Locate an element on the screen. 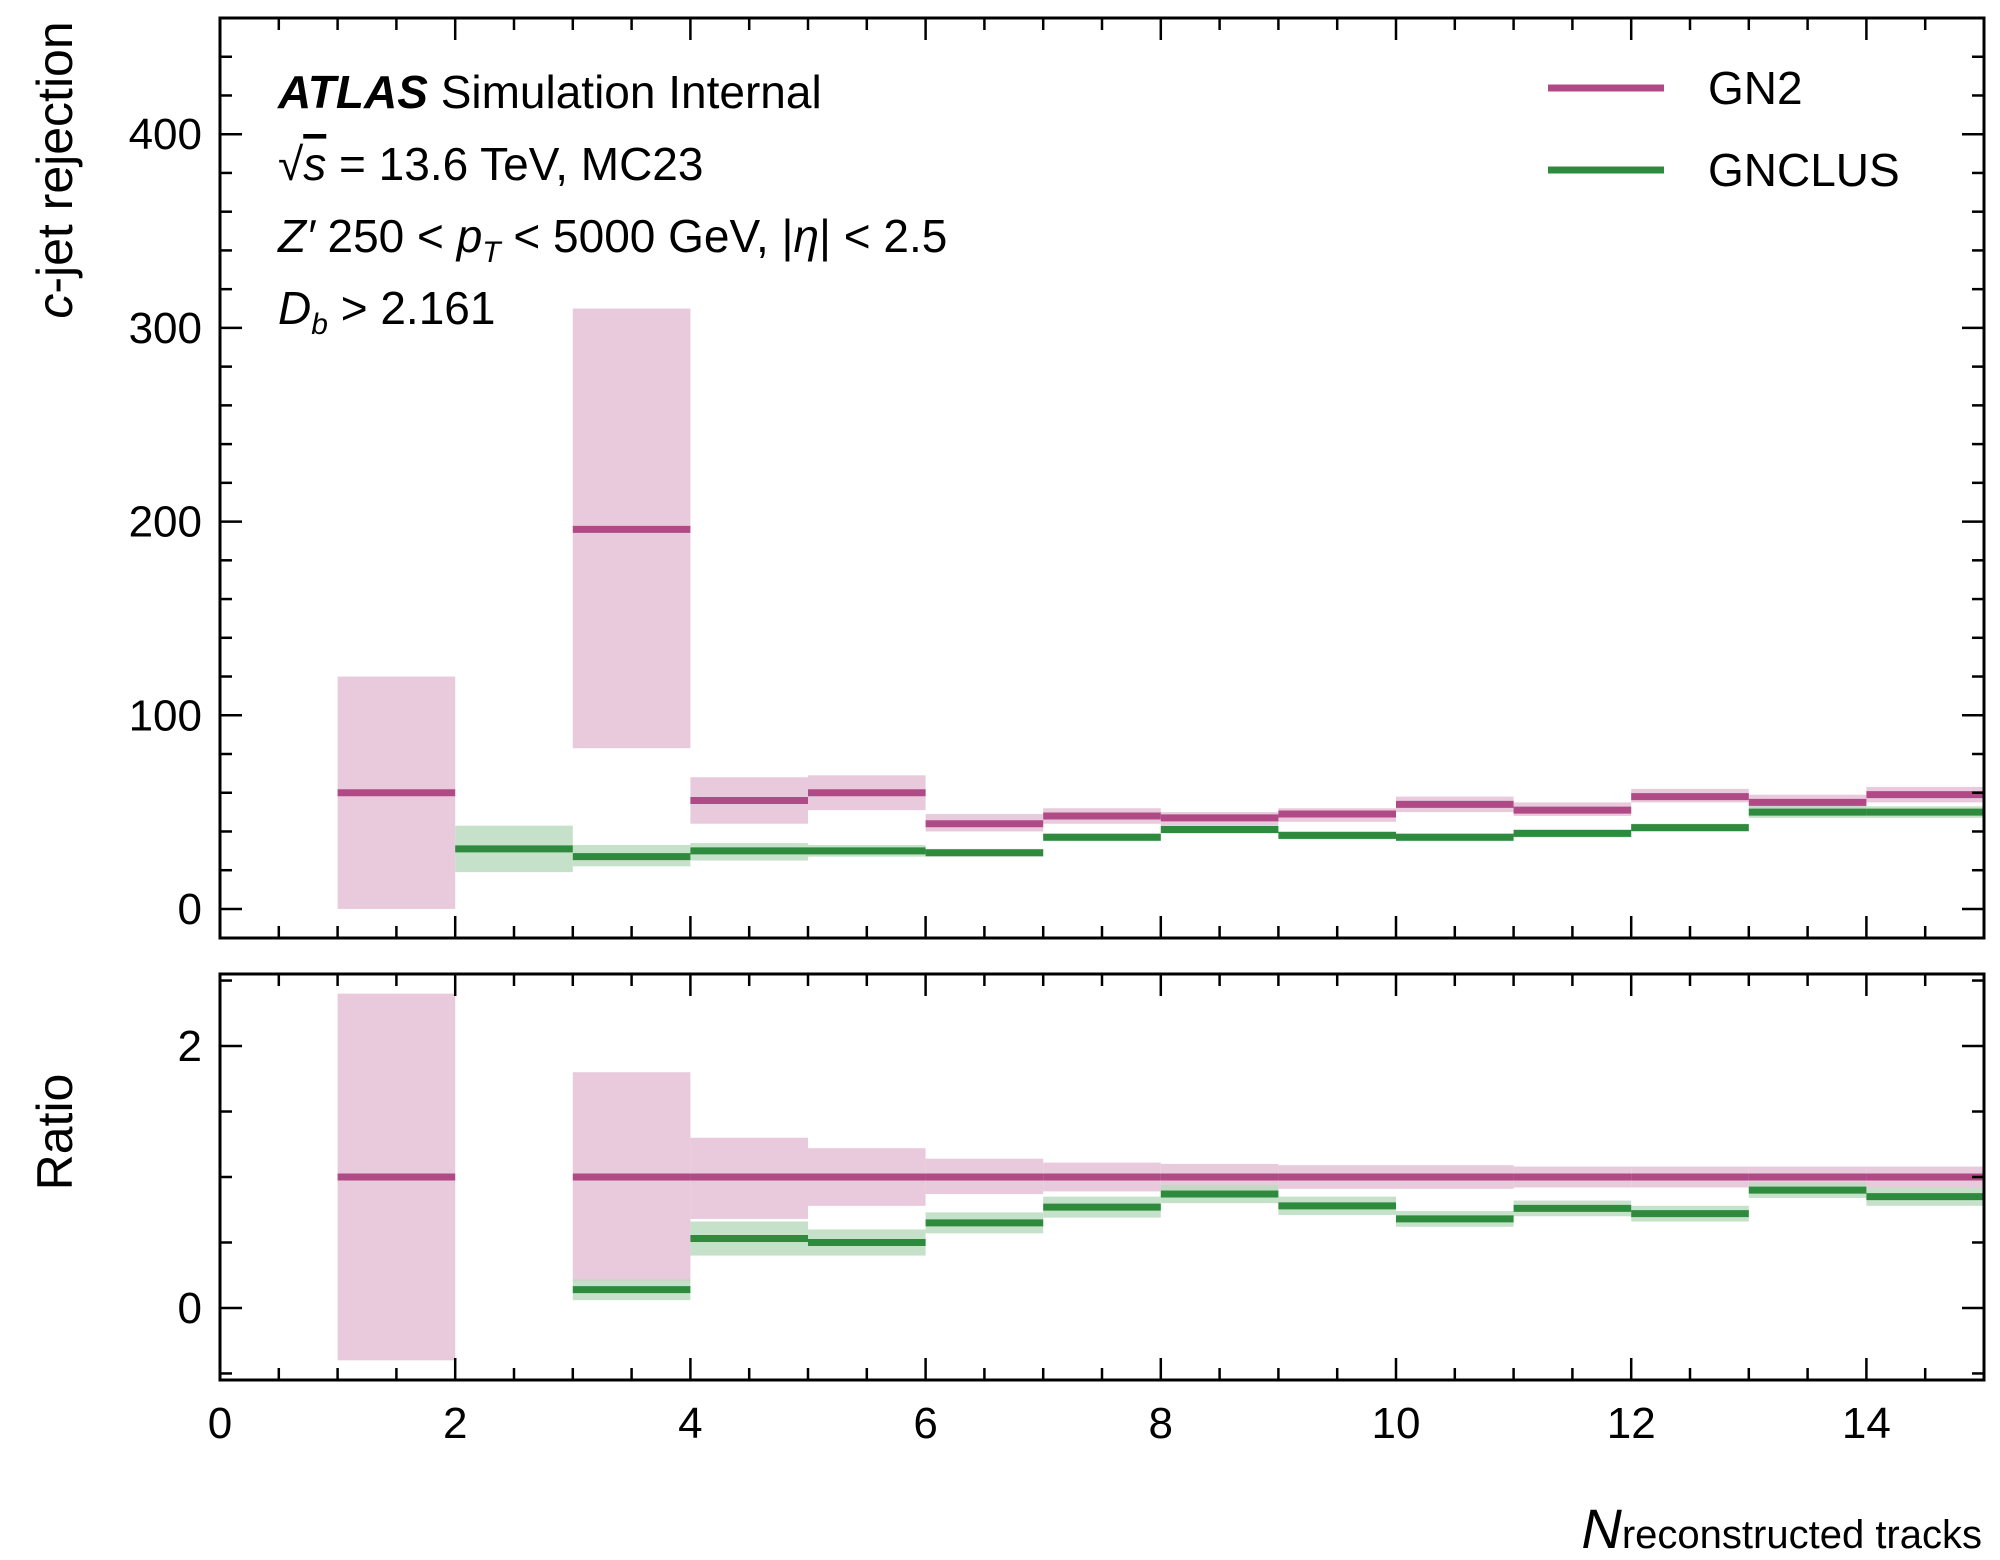  x-axis-label-main: N is located at coordinates (1601, 1528).